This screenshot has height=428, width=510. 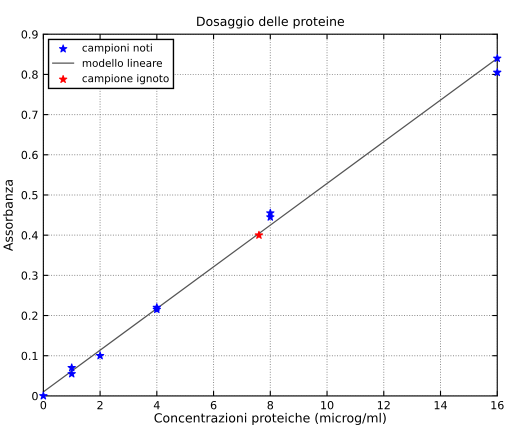 What do you see at coordinates (327, 405) in the screenshot?
I see `x-tick-label: 10` at bounding box center [327, 405].